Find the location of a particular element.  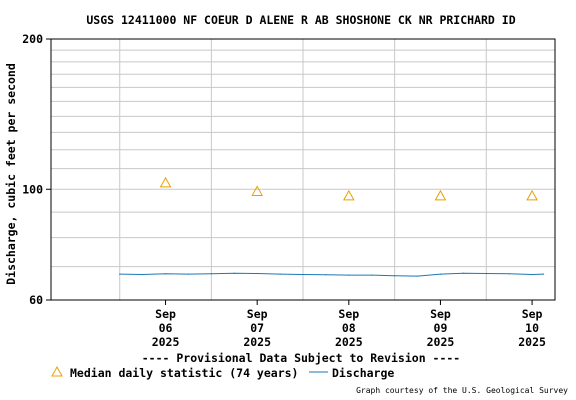

discharge-series is located at coordinates (332, 274).